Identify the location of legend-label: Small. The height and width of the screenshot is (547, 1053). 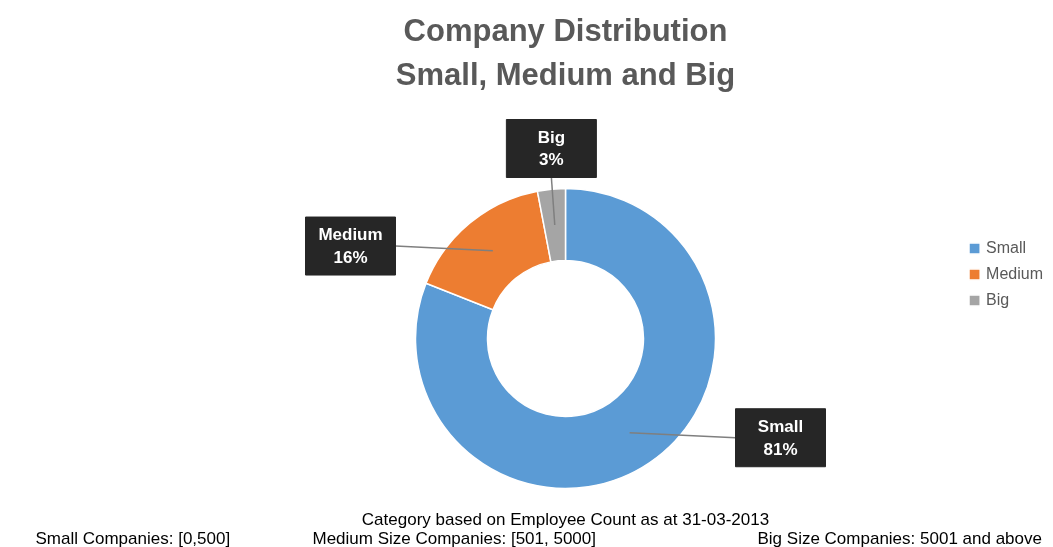
(1006, 247).